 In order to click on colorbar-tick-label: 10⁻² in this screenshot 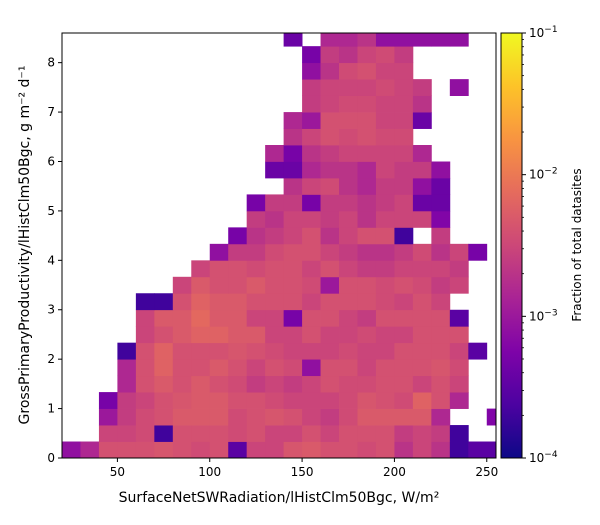, I will do `click(543, 174)`.